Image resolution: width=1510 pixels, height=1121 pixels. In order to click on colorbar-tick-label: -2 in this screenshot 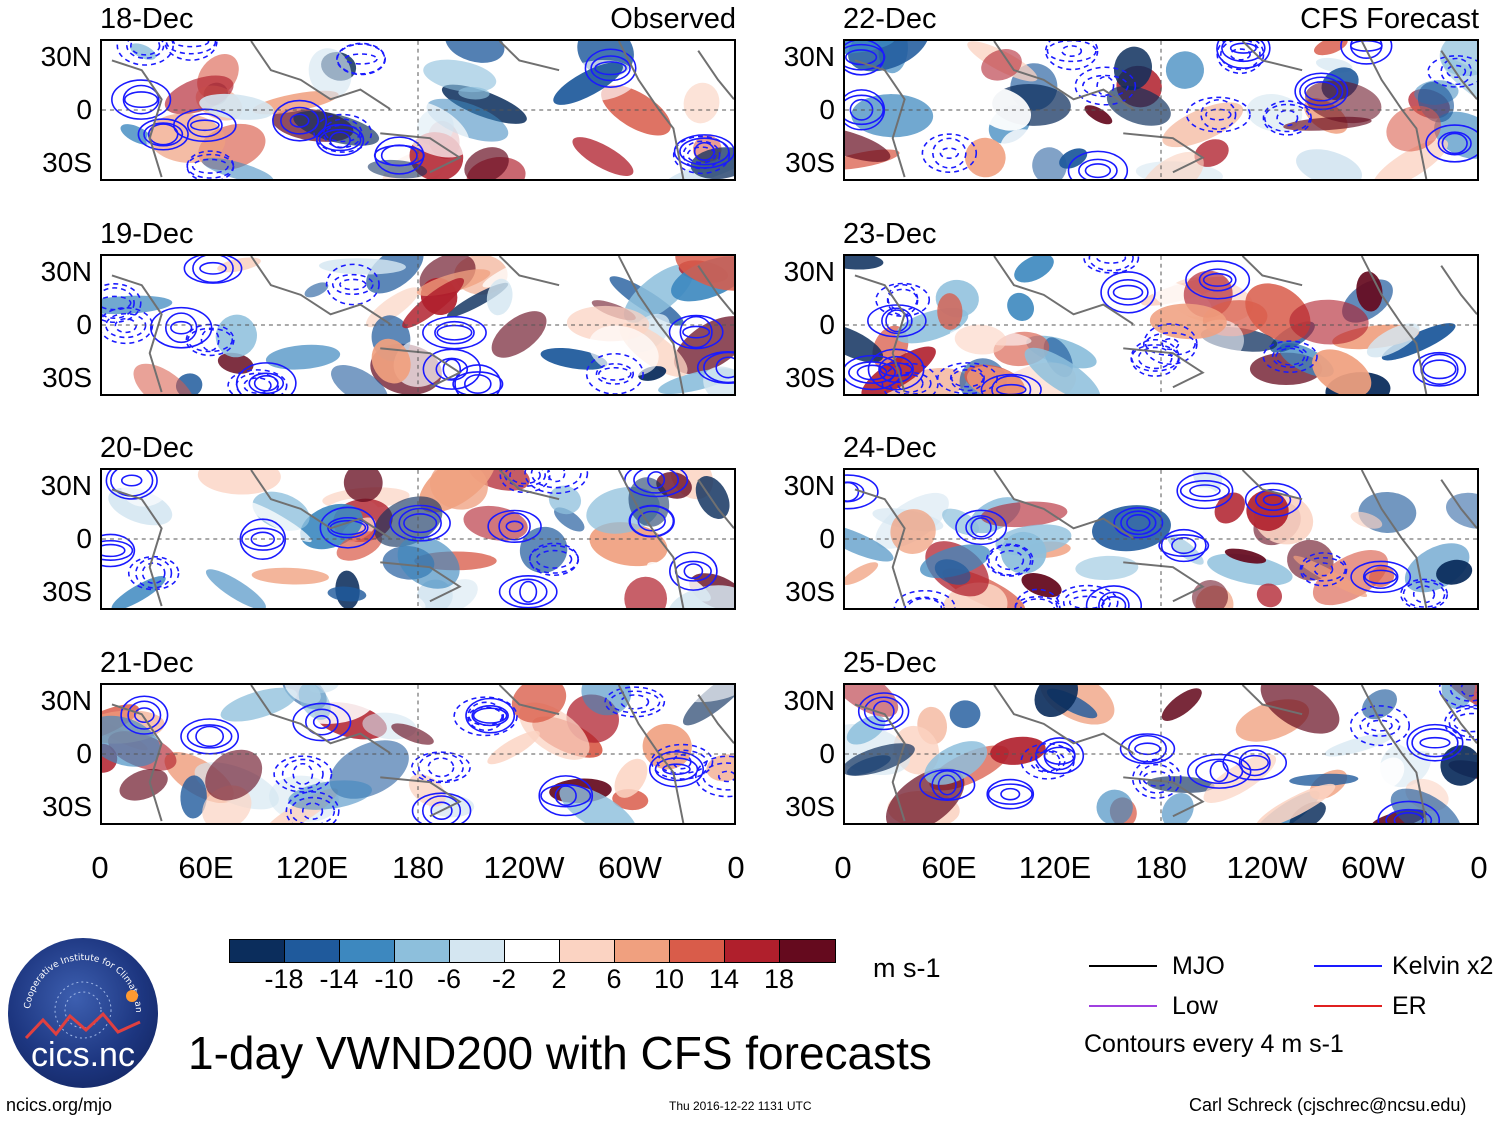, I will do `click(504, 979)`.